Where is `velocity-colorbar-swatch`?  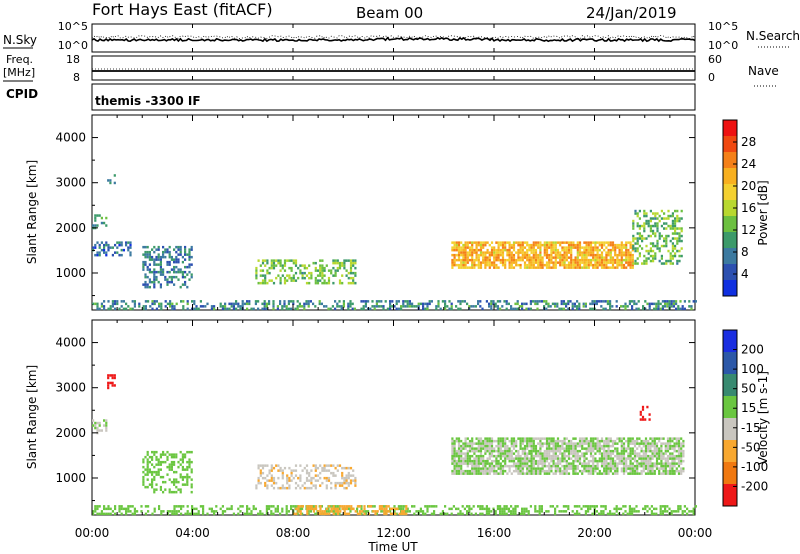 velocity-colorbar-swatch is located at coordinates (730, 363).